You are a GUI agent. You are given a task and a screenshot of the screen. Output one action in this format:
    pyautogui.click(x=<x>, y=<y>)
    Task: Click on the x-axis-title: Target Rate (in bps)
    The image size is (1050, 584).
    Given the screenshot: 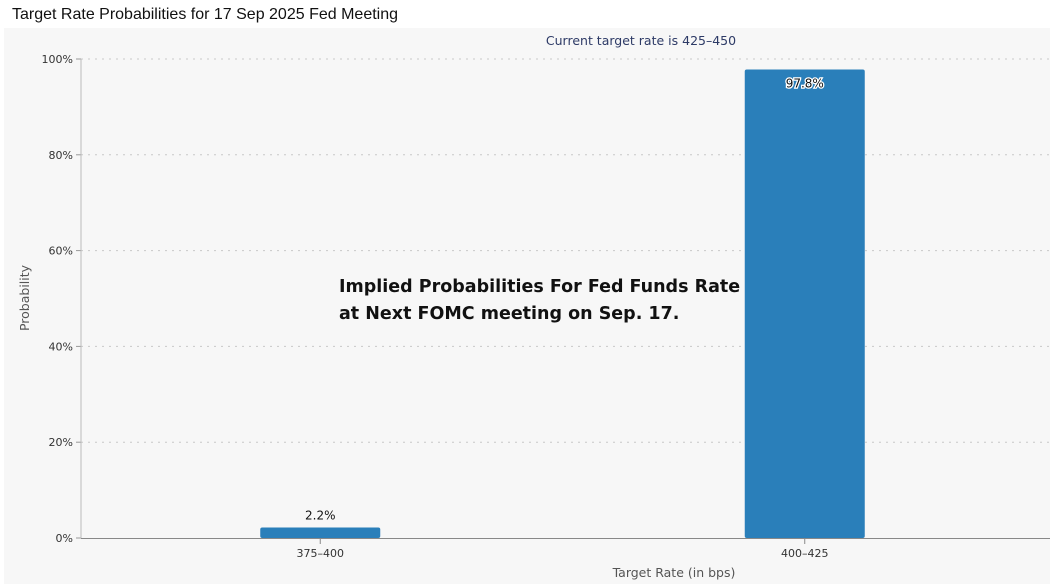 What is the action you would take?
    pyautogui.click(x=674, y=572)
    